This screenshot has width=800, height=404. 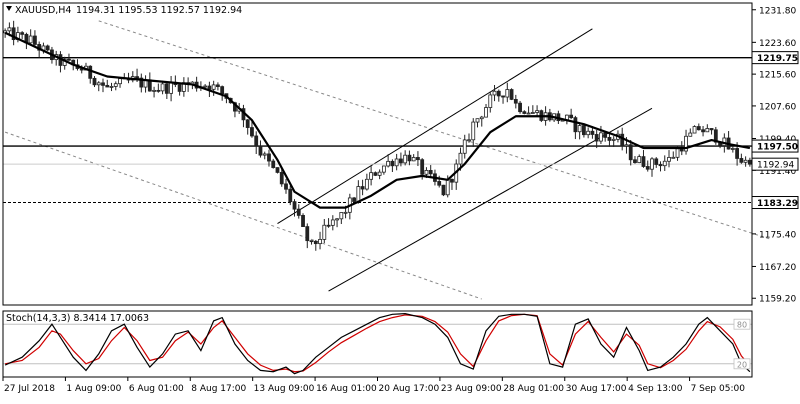 I want to click on level-price-label: 1183.29, so click(x=777, y=204).